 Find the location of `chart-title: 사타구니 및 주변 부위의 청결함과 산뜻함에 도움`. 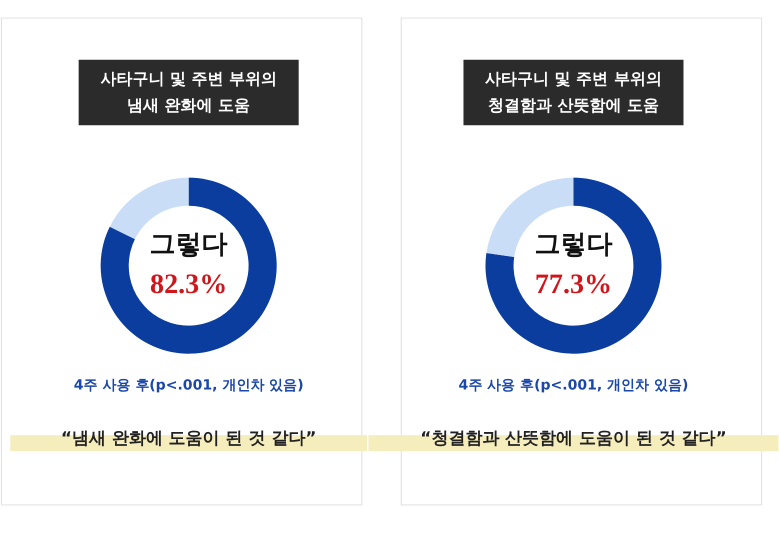

chart-title: 사타구니 및 주변 부위의 청결함과 산뜻함에 도움 is located at coordinates (573, 91).